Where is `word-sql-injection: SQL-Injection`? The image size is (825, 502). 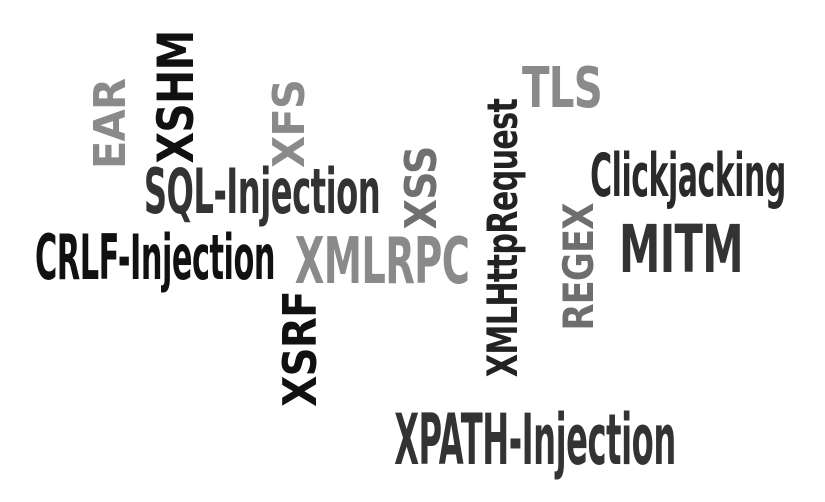
word-sql-injection: SQL-Injection is located at coordinates (262, 191).